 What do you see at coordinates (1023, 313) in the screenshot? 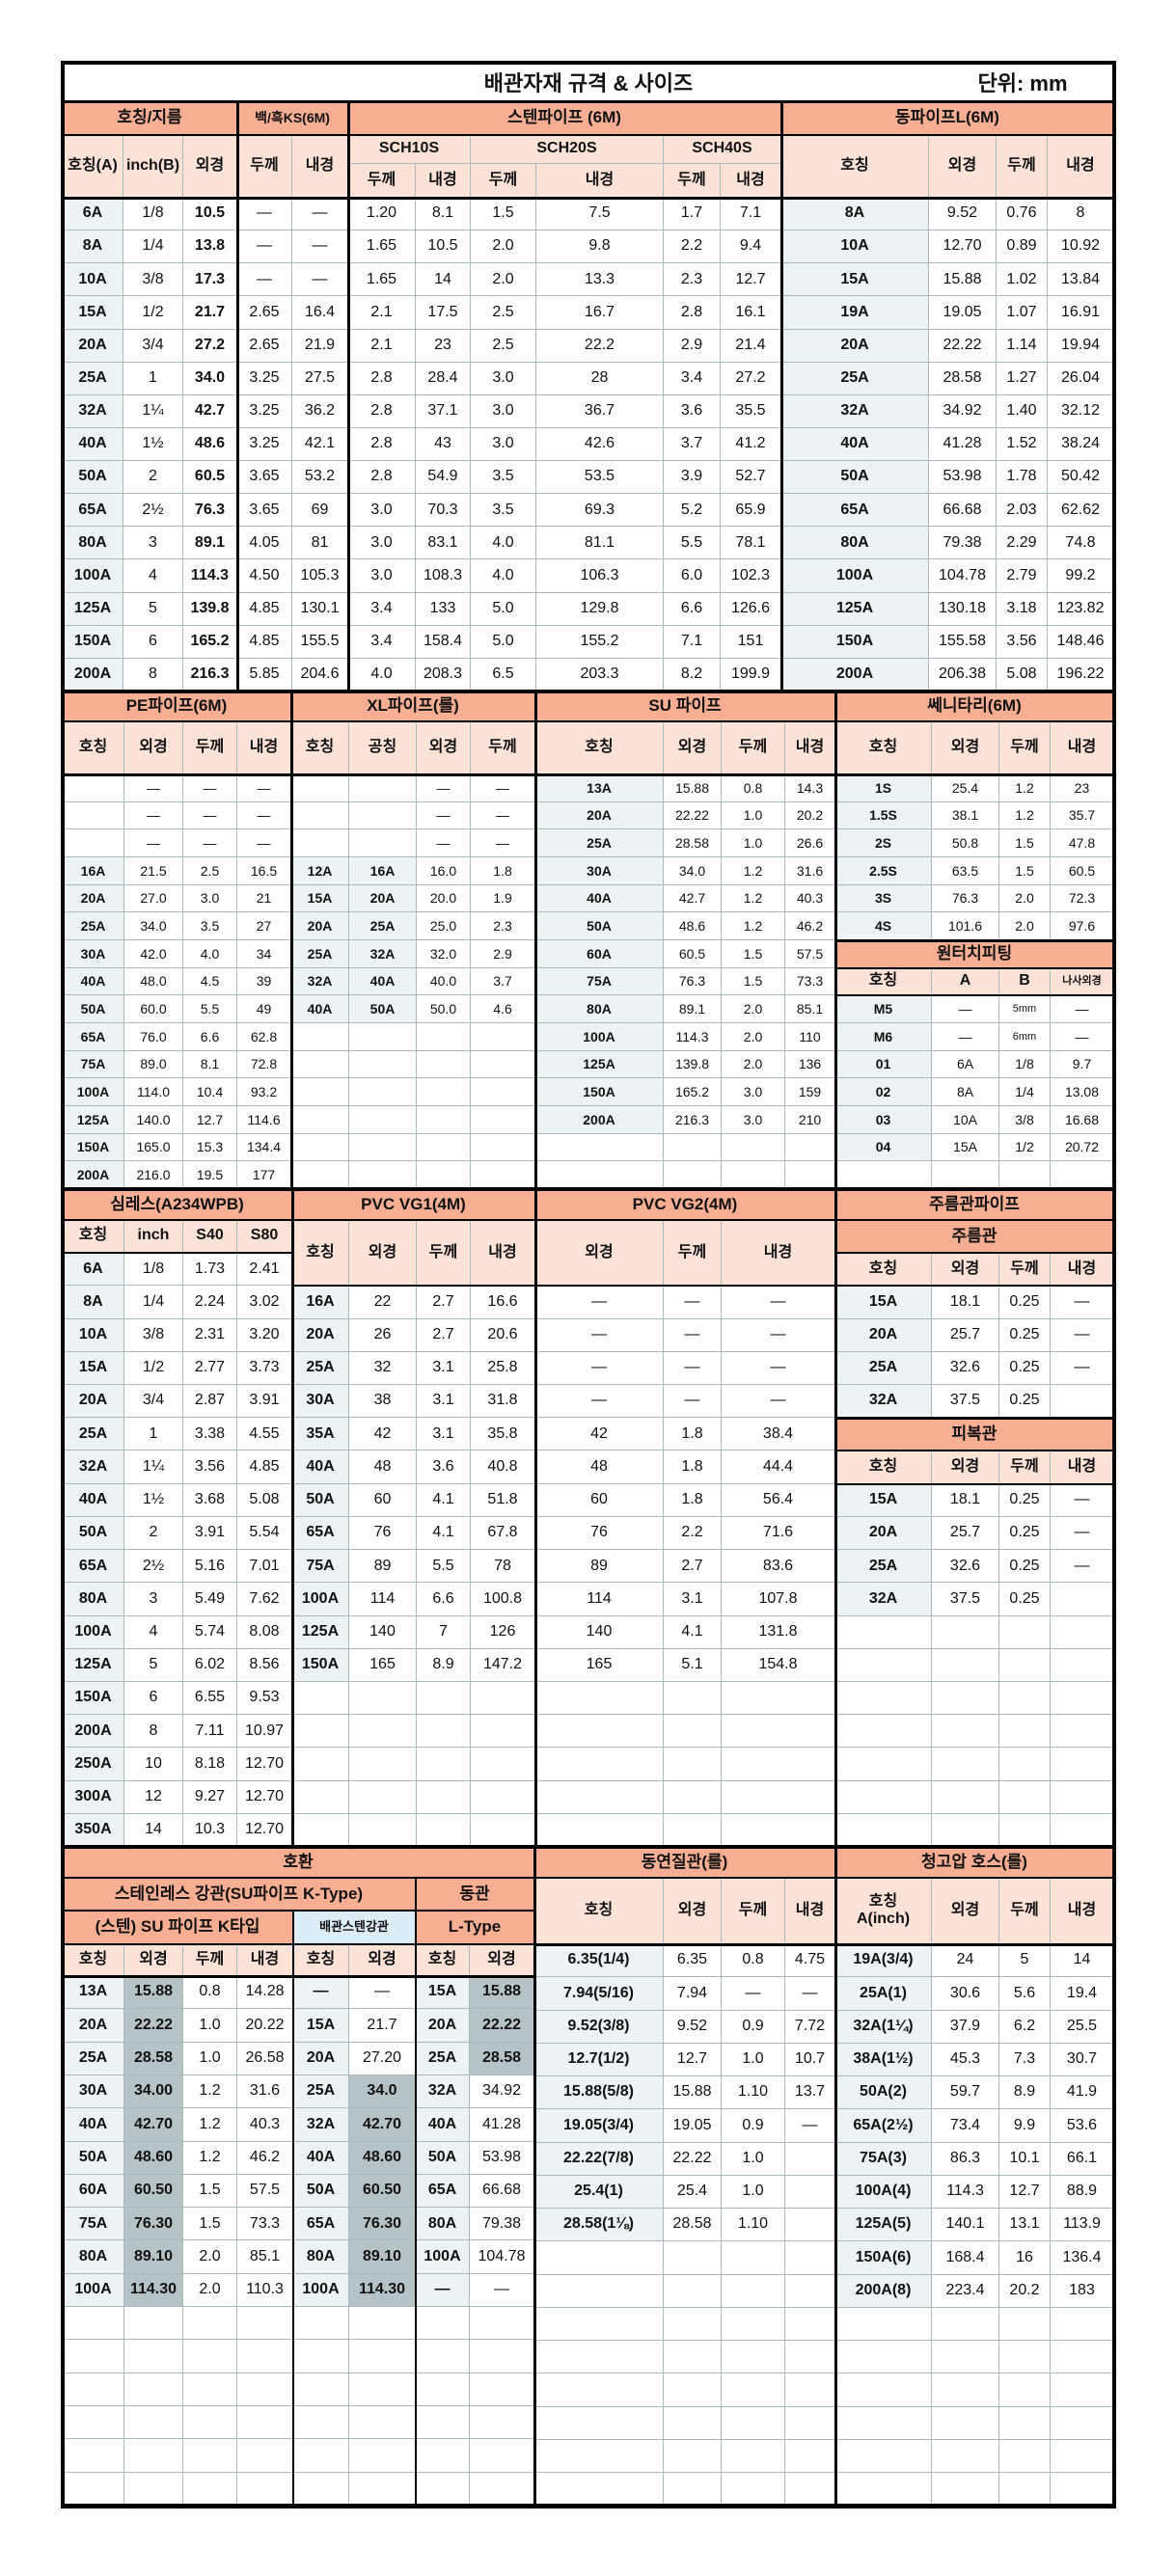
I see `table-cell: 1.07` at bounding box center [1023, 313].